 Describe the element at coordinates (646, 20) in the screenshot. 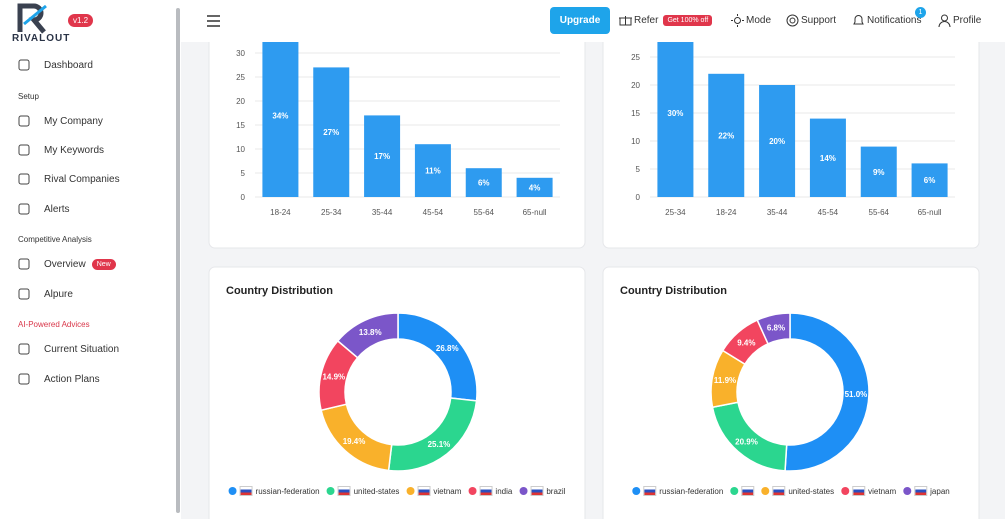

I see `refer-label: Refer` at that location.